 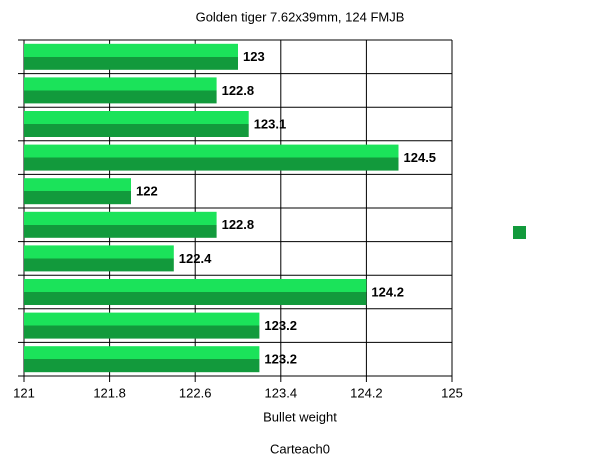 I want to click on x-axis-label: Bullet weight, so click(x=300, y=416).